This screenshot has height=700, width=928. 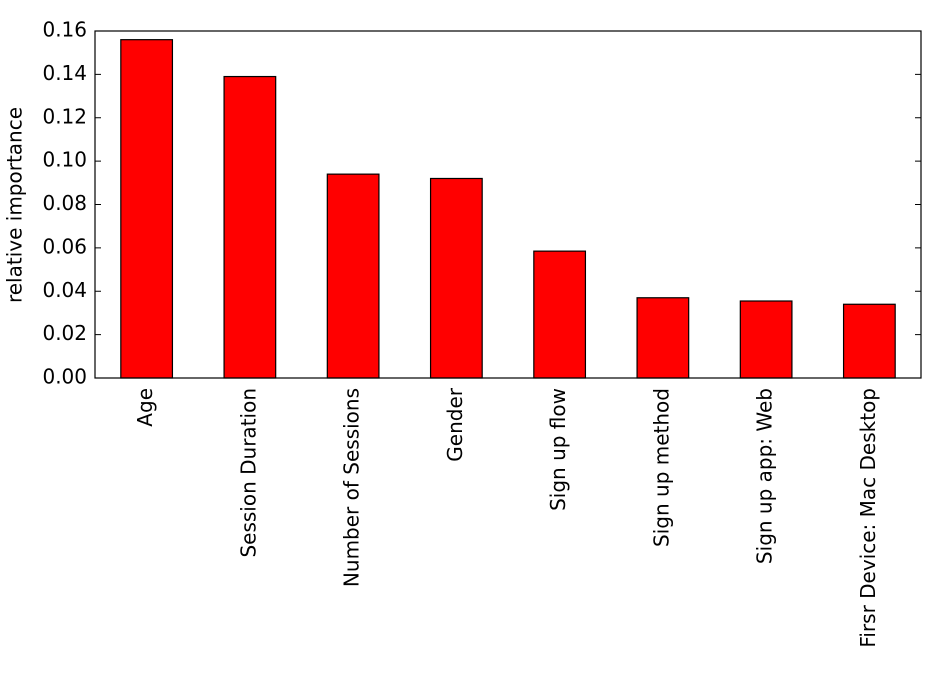 I want to click on y-tick-label: 0.08, so click(x=64, y=203).